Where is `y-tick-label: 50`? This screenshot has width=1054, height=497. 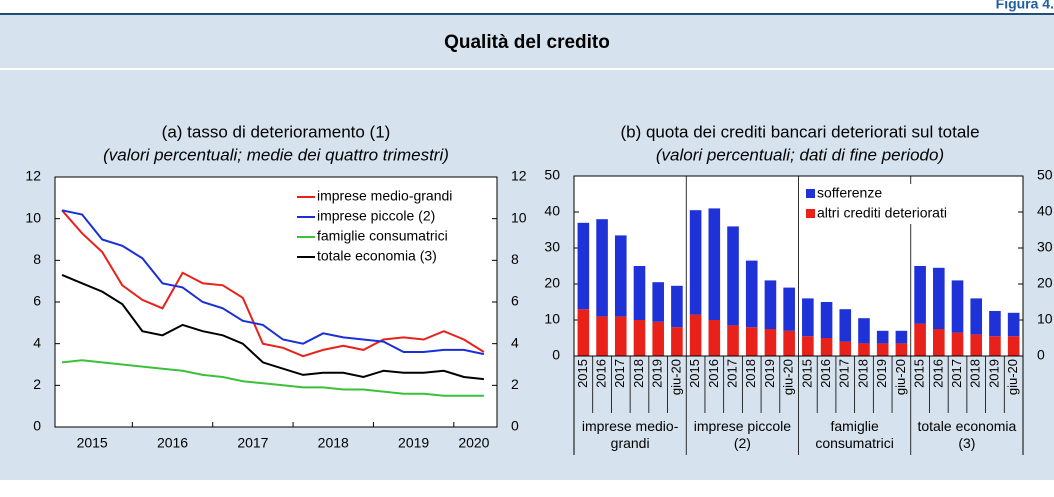 y-tick-label: 50 is located at coordinates (552, 175).